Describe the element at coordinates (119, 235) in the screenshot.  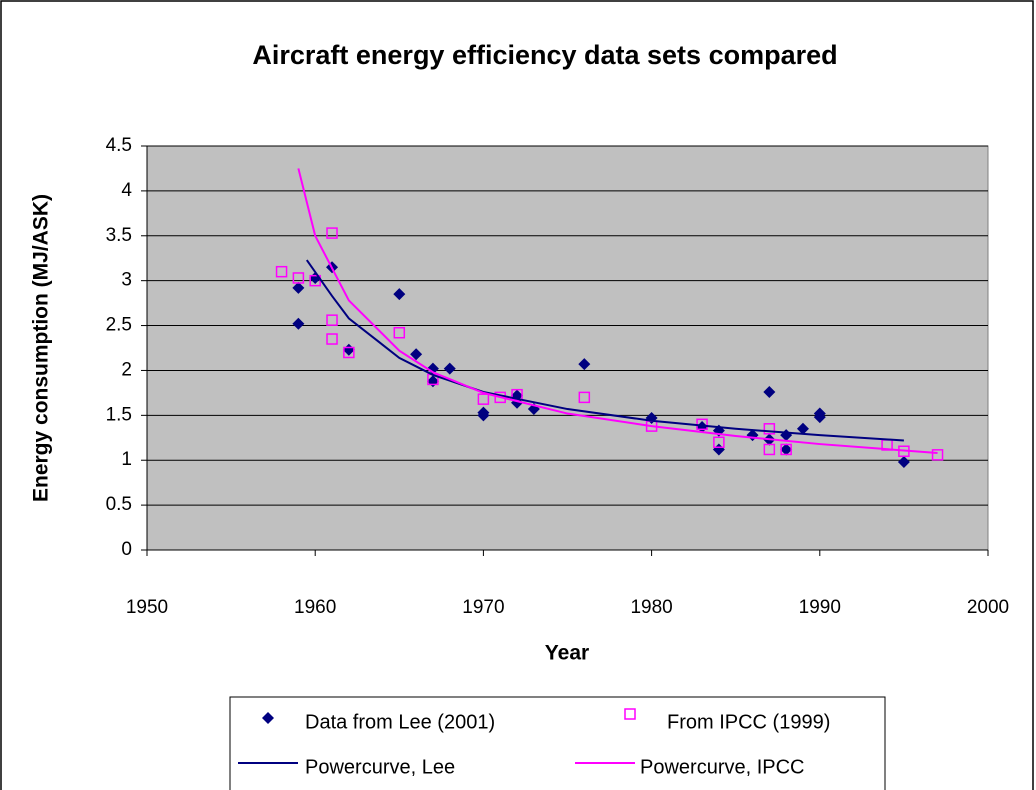
I see `y-tick-label: 3.5` at that location.